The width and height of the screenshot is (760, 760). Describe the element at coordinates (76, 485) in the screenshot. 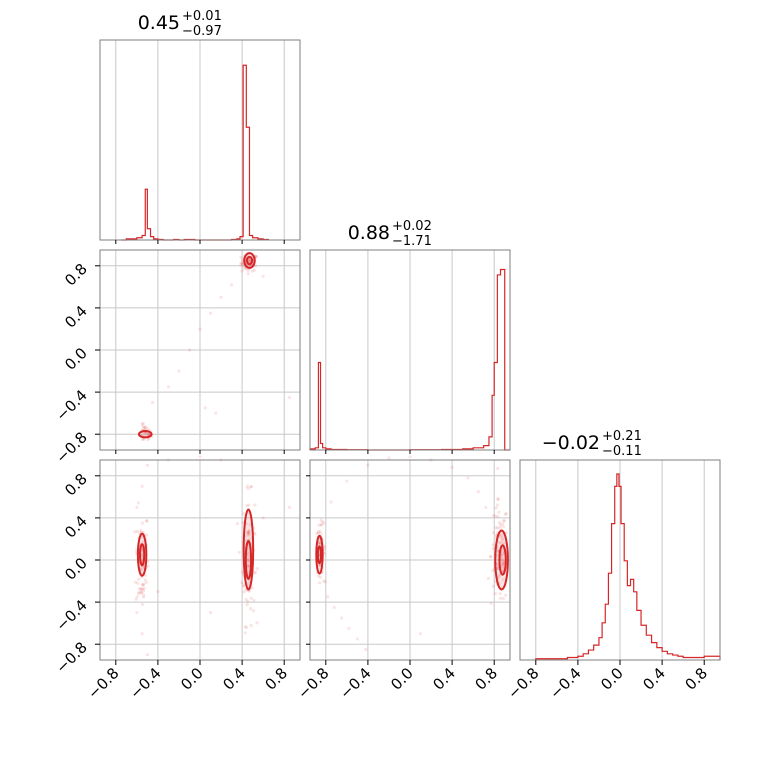

I see `y-tick-label-2-4: 0.8` at that location.